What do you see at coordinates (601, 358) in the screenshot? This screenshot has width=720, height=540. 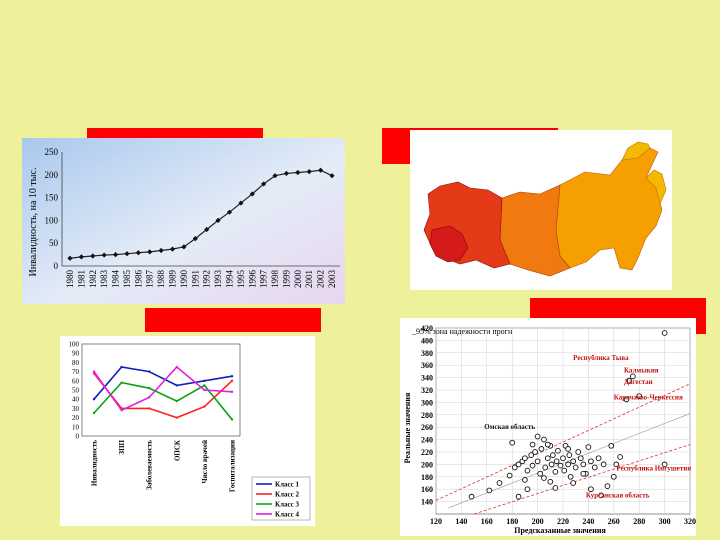 I see `chart3-annotation: Республика Тыва` at bounding box center [601, 358].